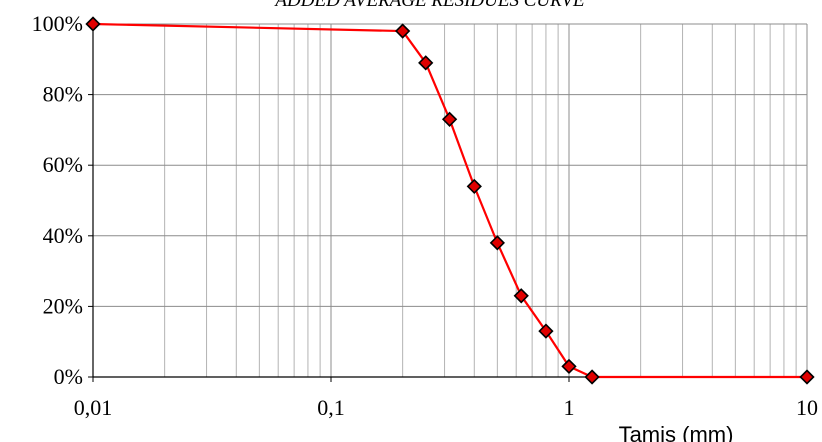 Image resolution: width=822 pixels, height=442 pixels. Describe the element at coordinates (93, 407) in the screenshot. I see `x-tick-label: 0,01` at that location.